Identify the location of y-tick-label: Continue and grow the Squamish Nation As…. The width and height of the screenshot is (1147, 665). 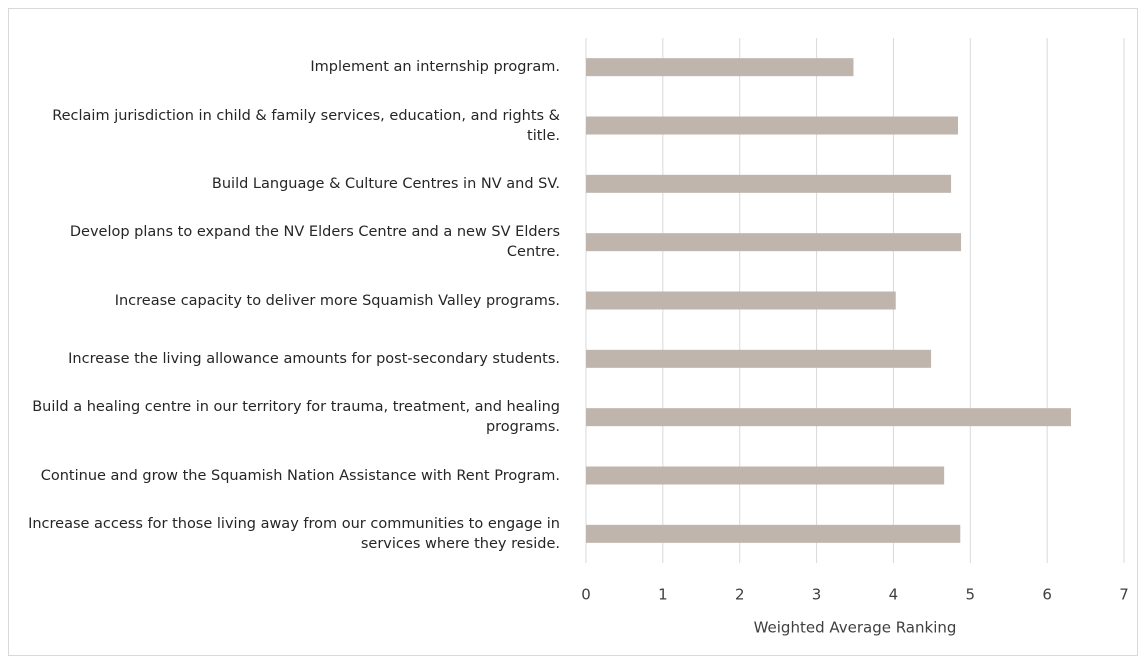
(300, 475).